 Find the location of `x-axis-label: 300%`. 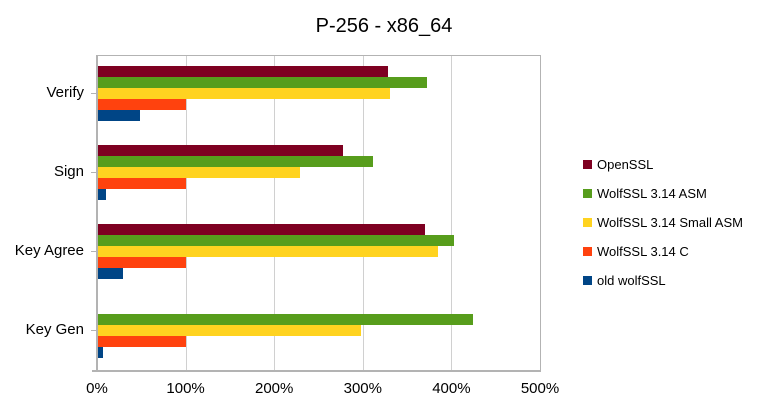

x-axis-label: 300% is located at coordinates (362, 388).